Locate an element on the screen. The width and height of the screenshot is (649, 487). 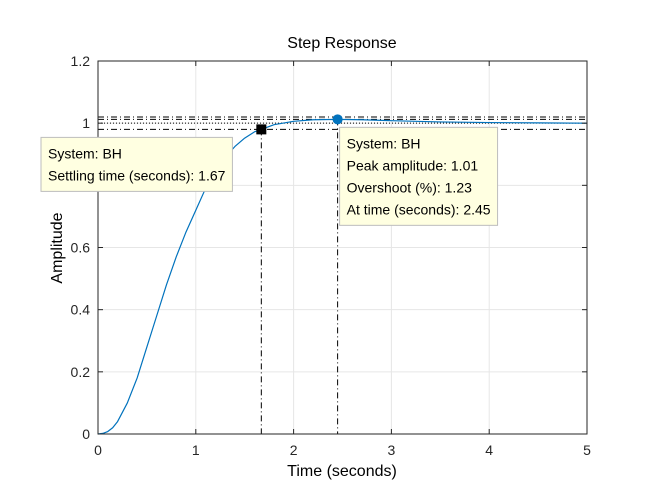
x-tick-label: 1 is located at coordinates (196, 450).